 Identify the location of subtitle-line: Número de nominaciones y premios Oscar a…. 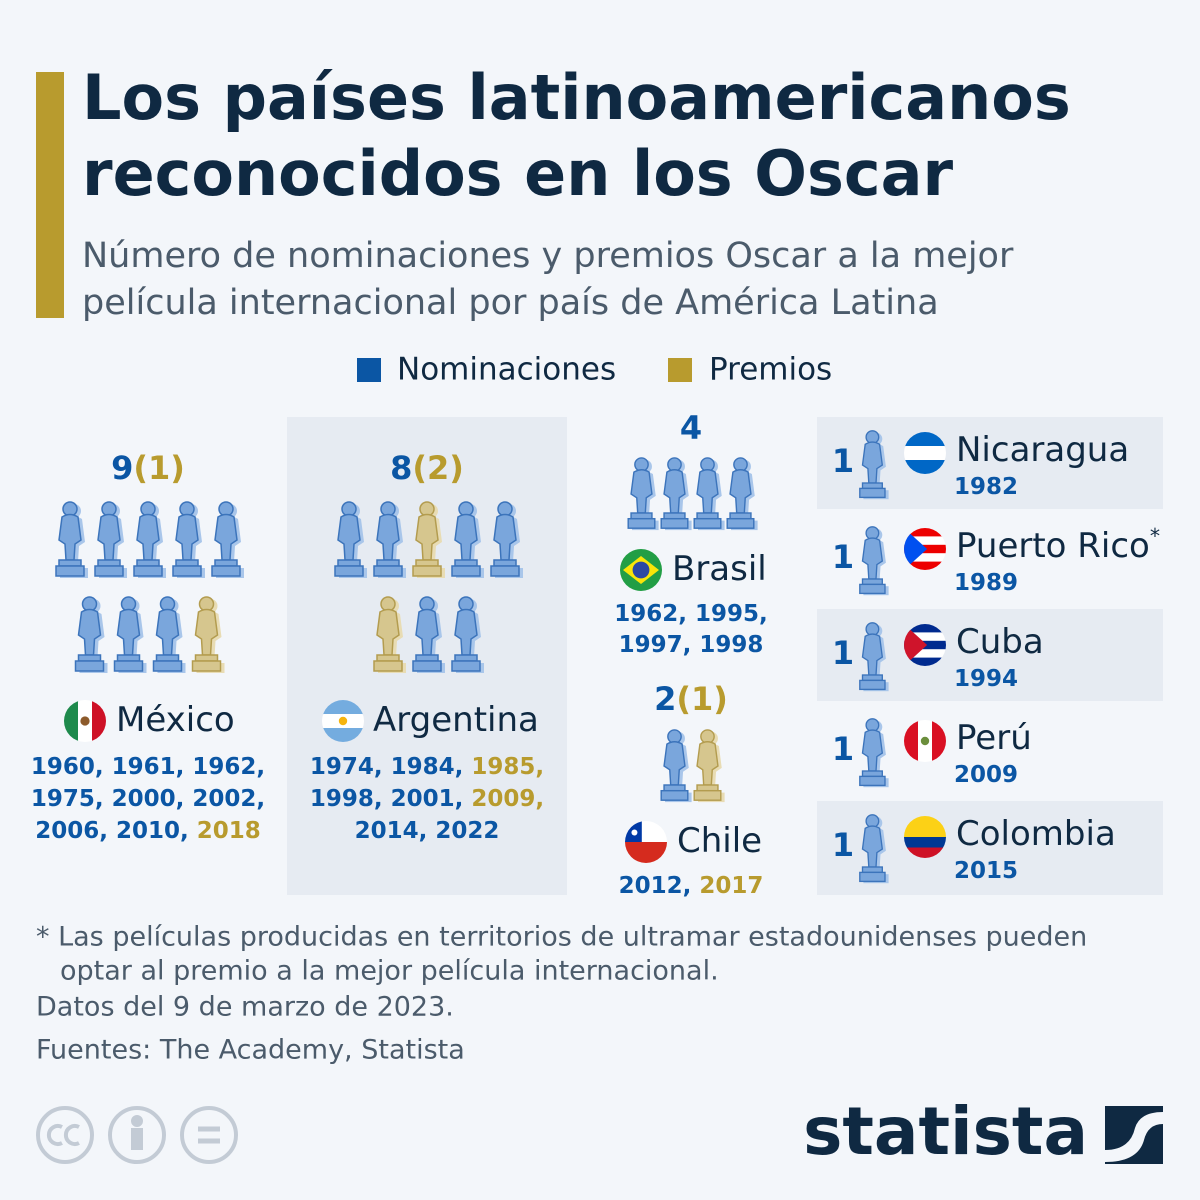
(548, 256).